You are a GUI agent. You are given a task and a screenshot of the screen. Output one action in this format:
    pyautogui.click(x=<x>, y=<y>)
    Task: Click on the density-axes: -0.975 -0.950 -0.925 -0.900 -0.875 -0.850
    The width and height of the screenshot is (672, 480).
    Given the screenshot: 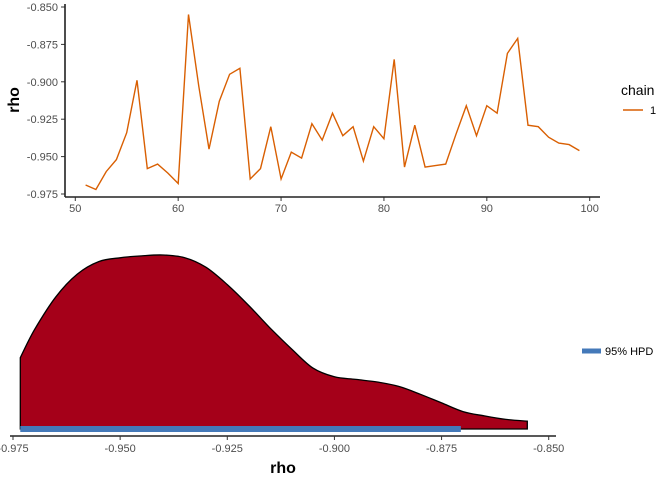 What is the action you would take?
    pyautogui.click(x=282, y=445)
    